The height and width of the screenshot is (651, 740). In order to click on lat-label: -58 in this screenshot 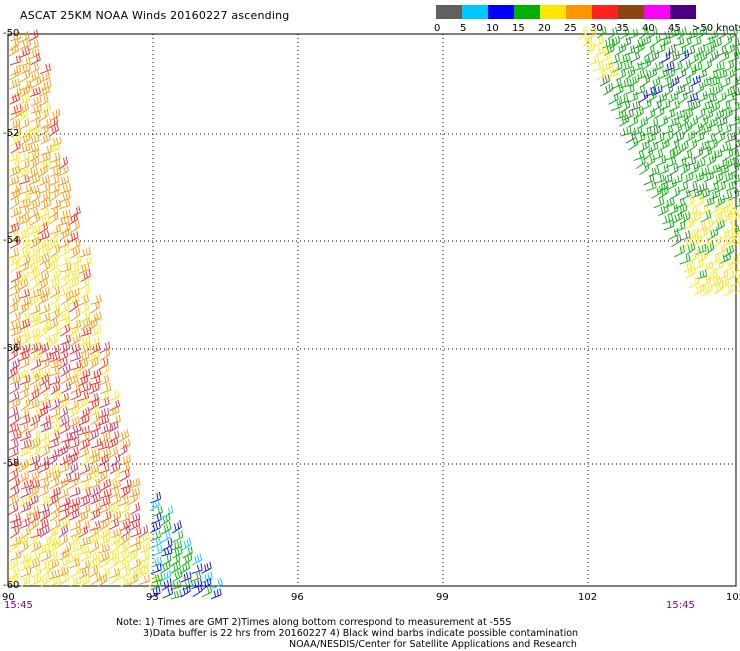, I will do `click(11, 463)`.